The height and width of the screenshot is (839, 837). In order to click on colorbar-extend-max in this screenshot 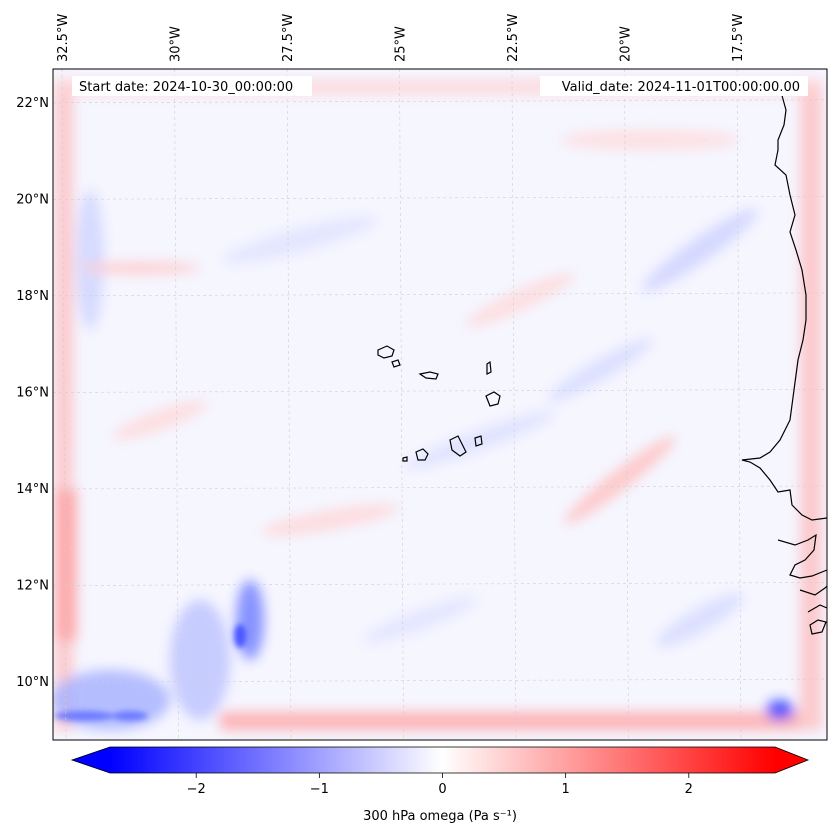, I will do `click(791, 760)`.